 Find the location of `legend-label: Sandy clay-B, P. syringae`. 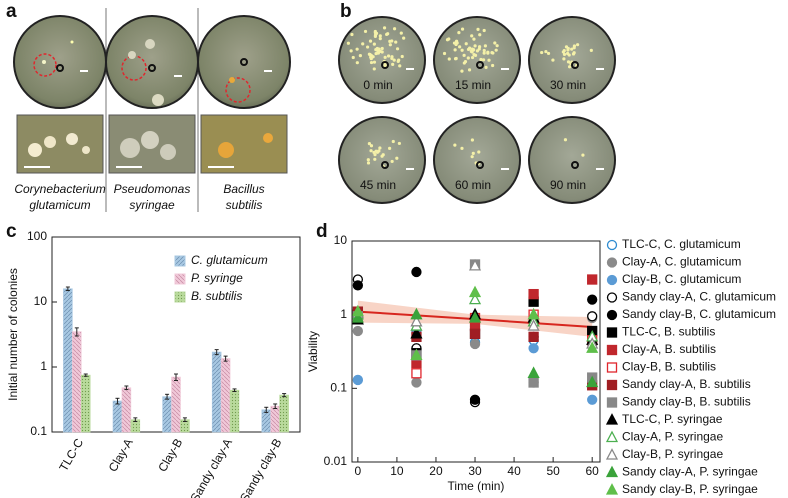

legend-label: Sandy clay-B, P. syringae is located at coordinates (690, 489).